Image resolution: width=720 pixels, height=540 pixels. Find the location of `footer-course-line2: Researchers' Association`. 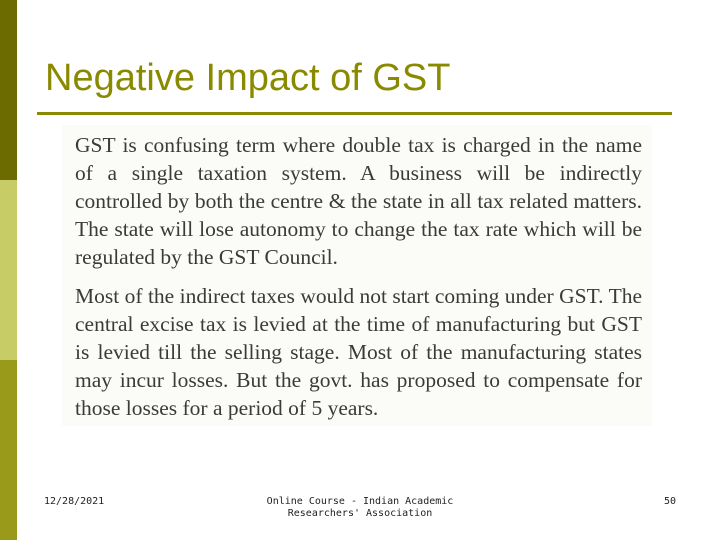

footer-course-line2: Researchers' Association is located at coordinates (360, 513).